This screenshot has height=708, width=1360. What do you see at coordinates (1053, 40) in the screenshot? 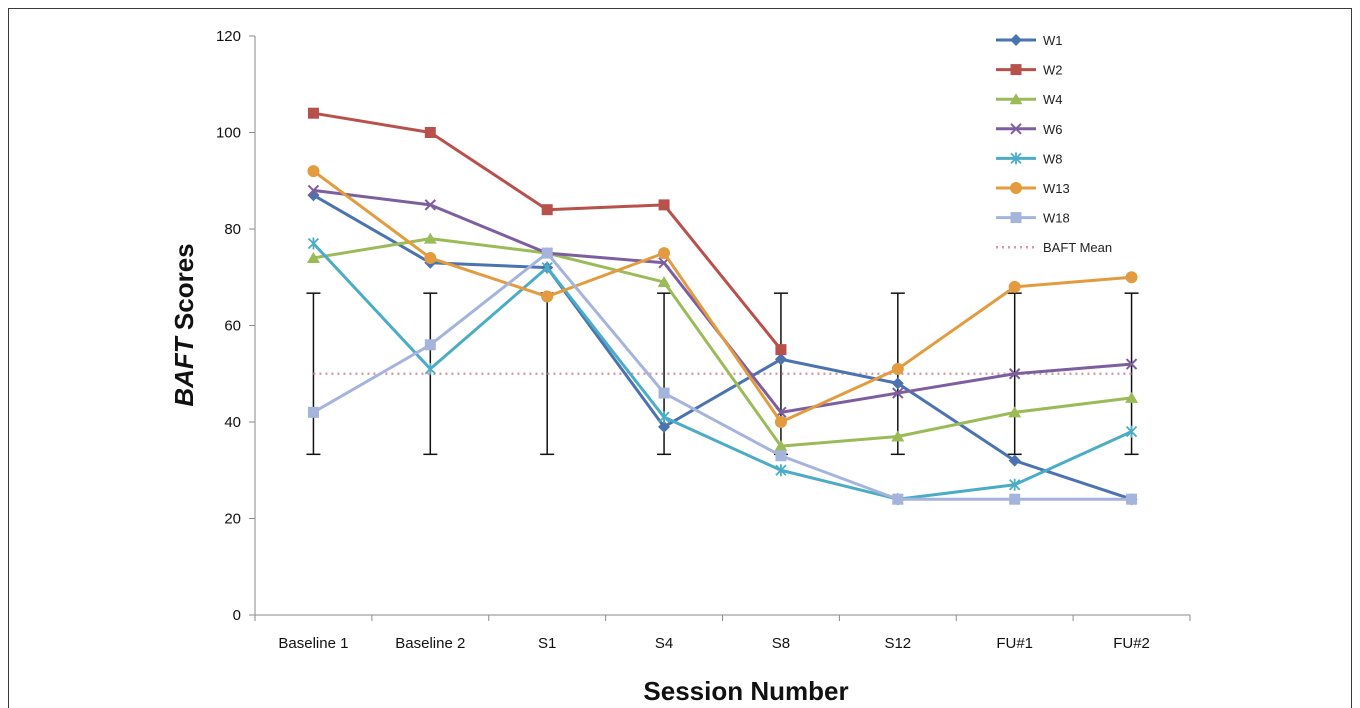
I see `legend-label: W1` at bounding box center [1053, 40].